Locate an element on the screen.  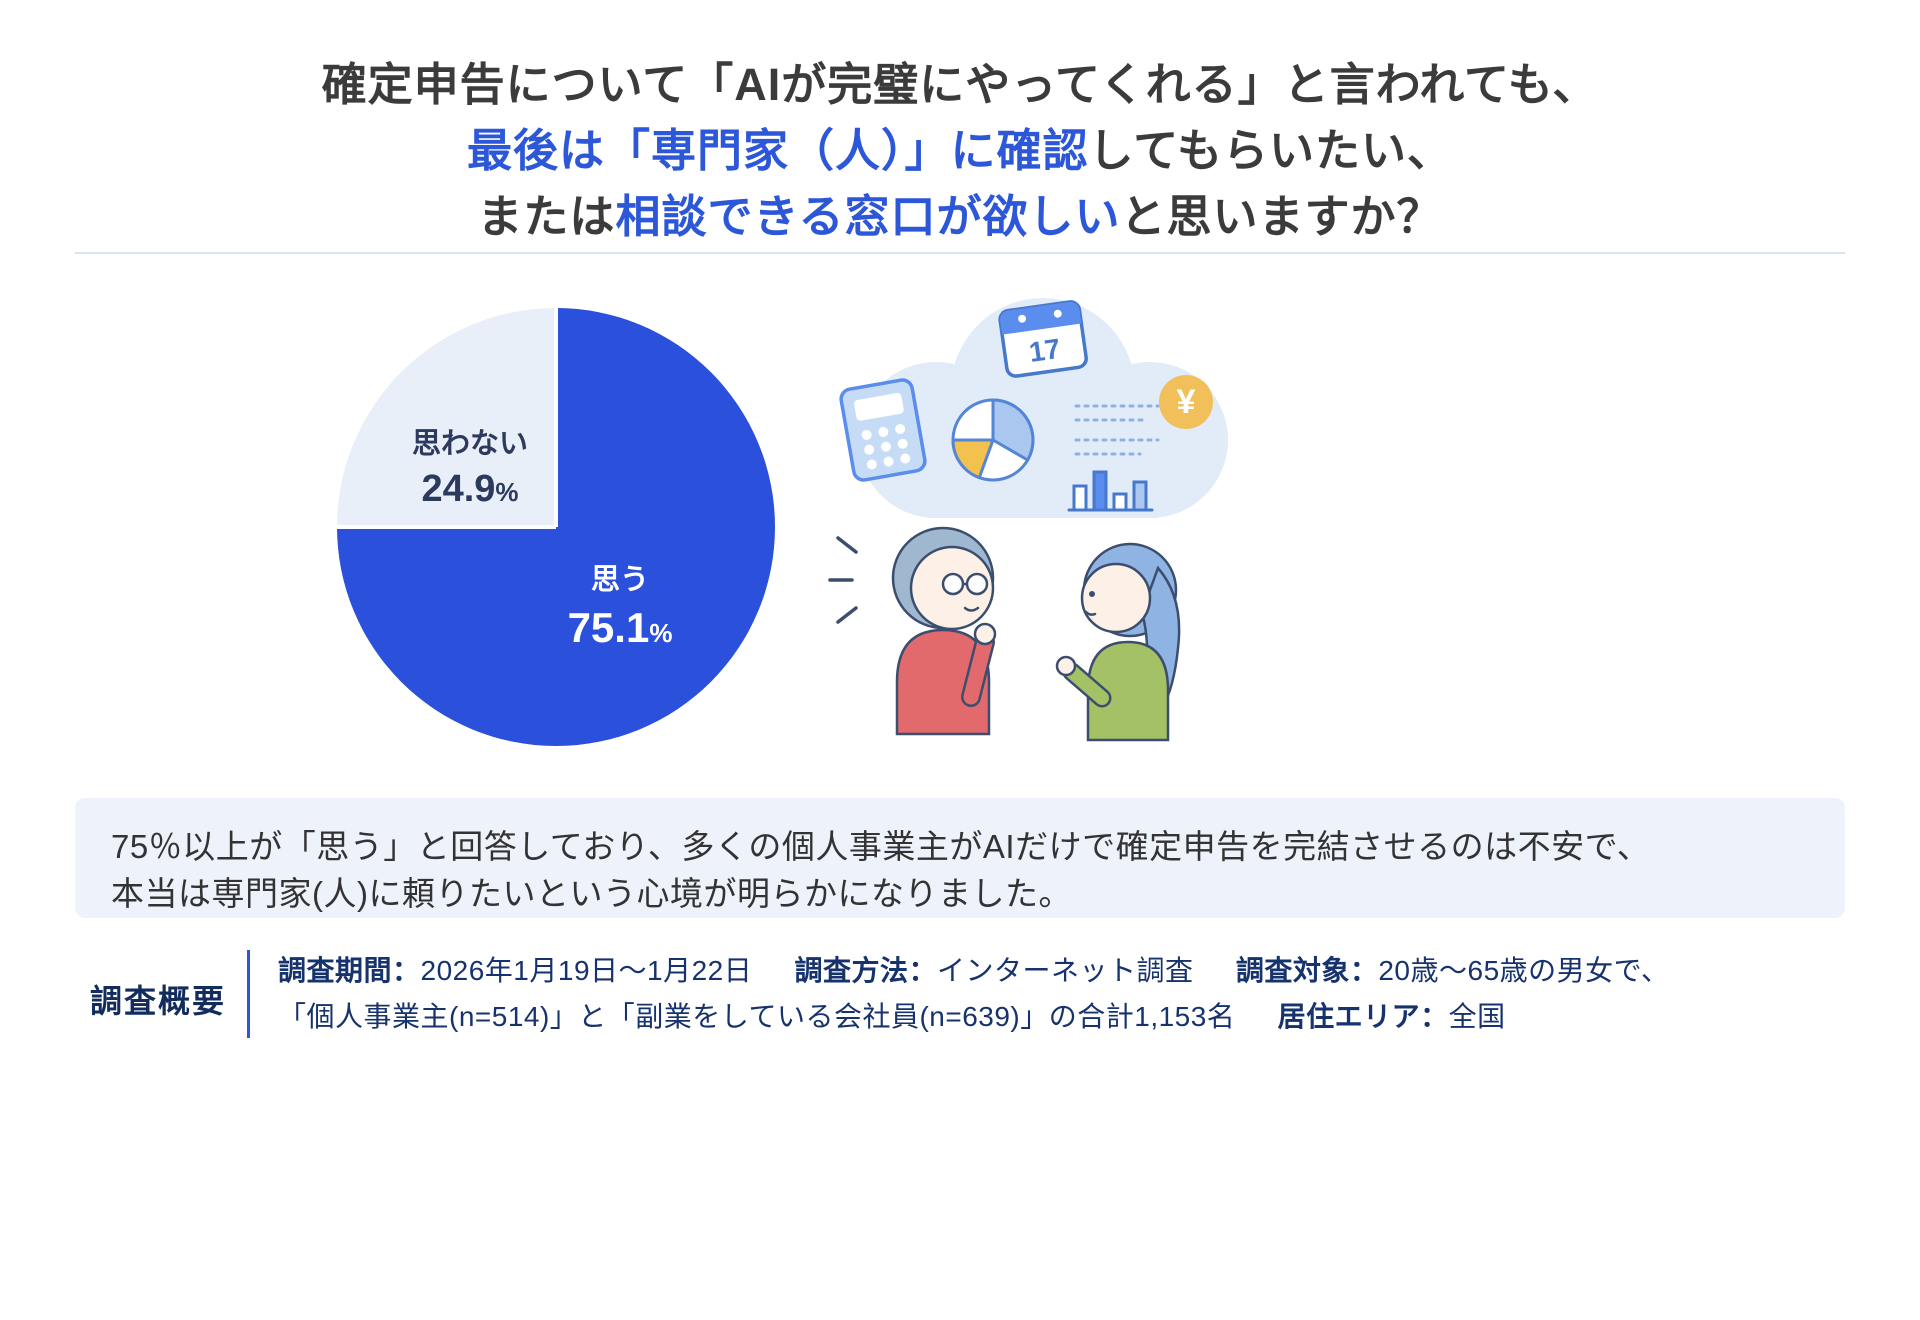
pie-separator-horizontal is located at coordinates (446, 527).